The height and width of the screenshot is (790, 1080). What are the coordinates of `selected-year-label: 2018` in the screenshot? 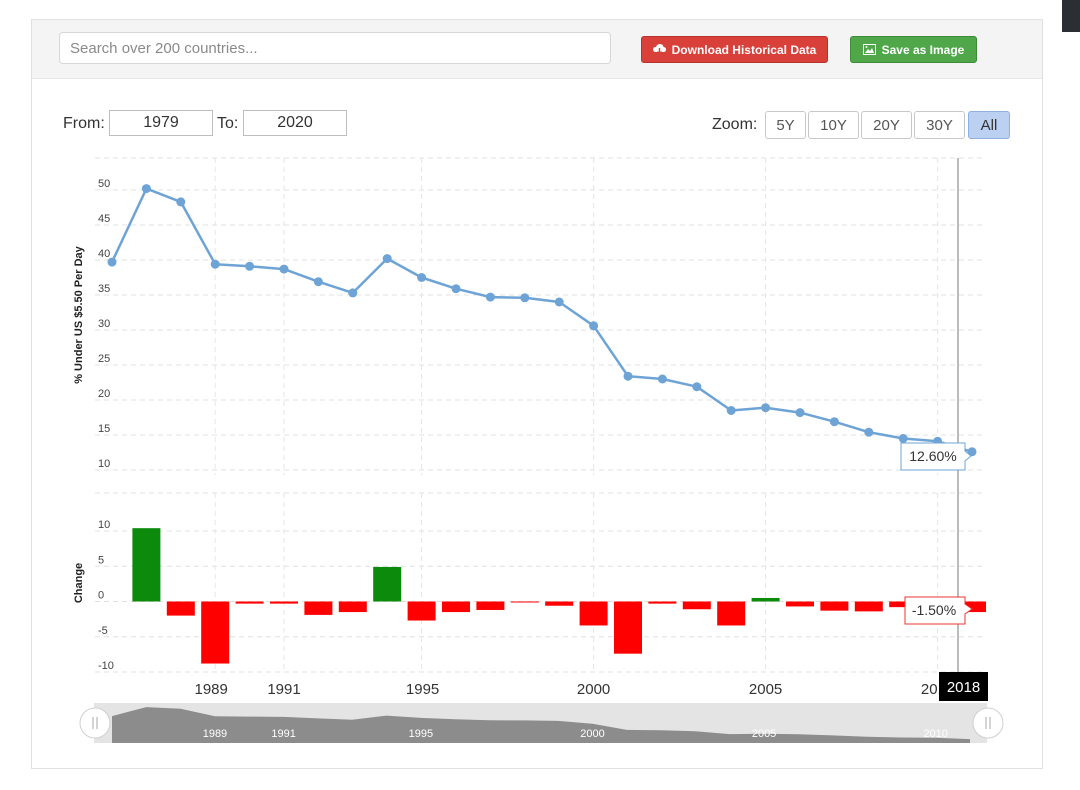 It's located at (963, 686).